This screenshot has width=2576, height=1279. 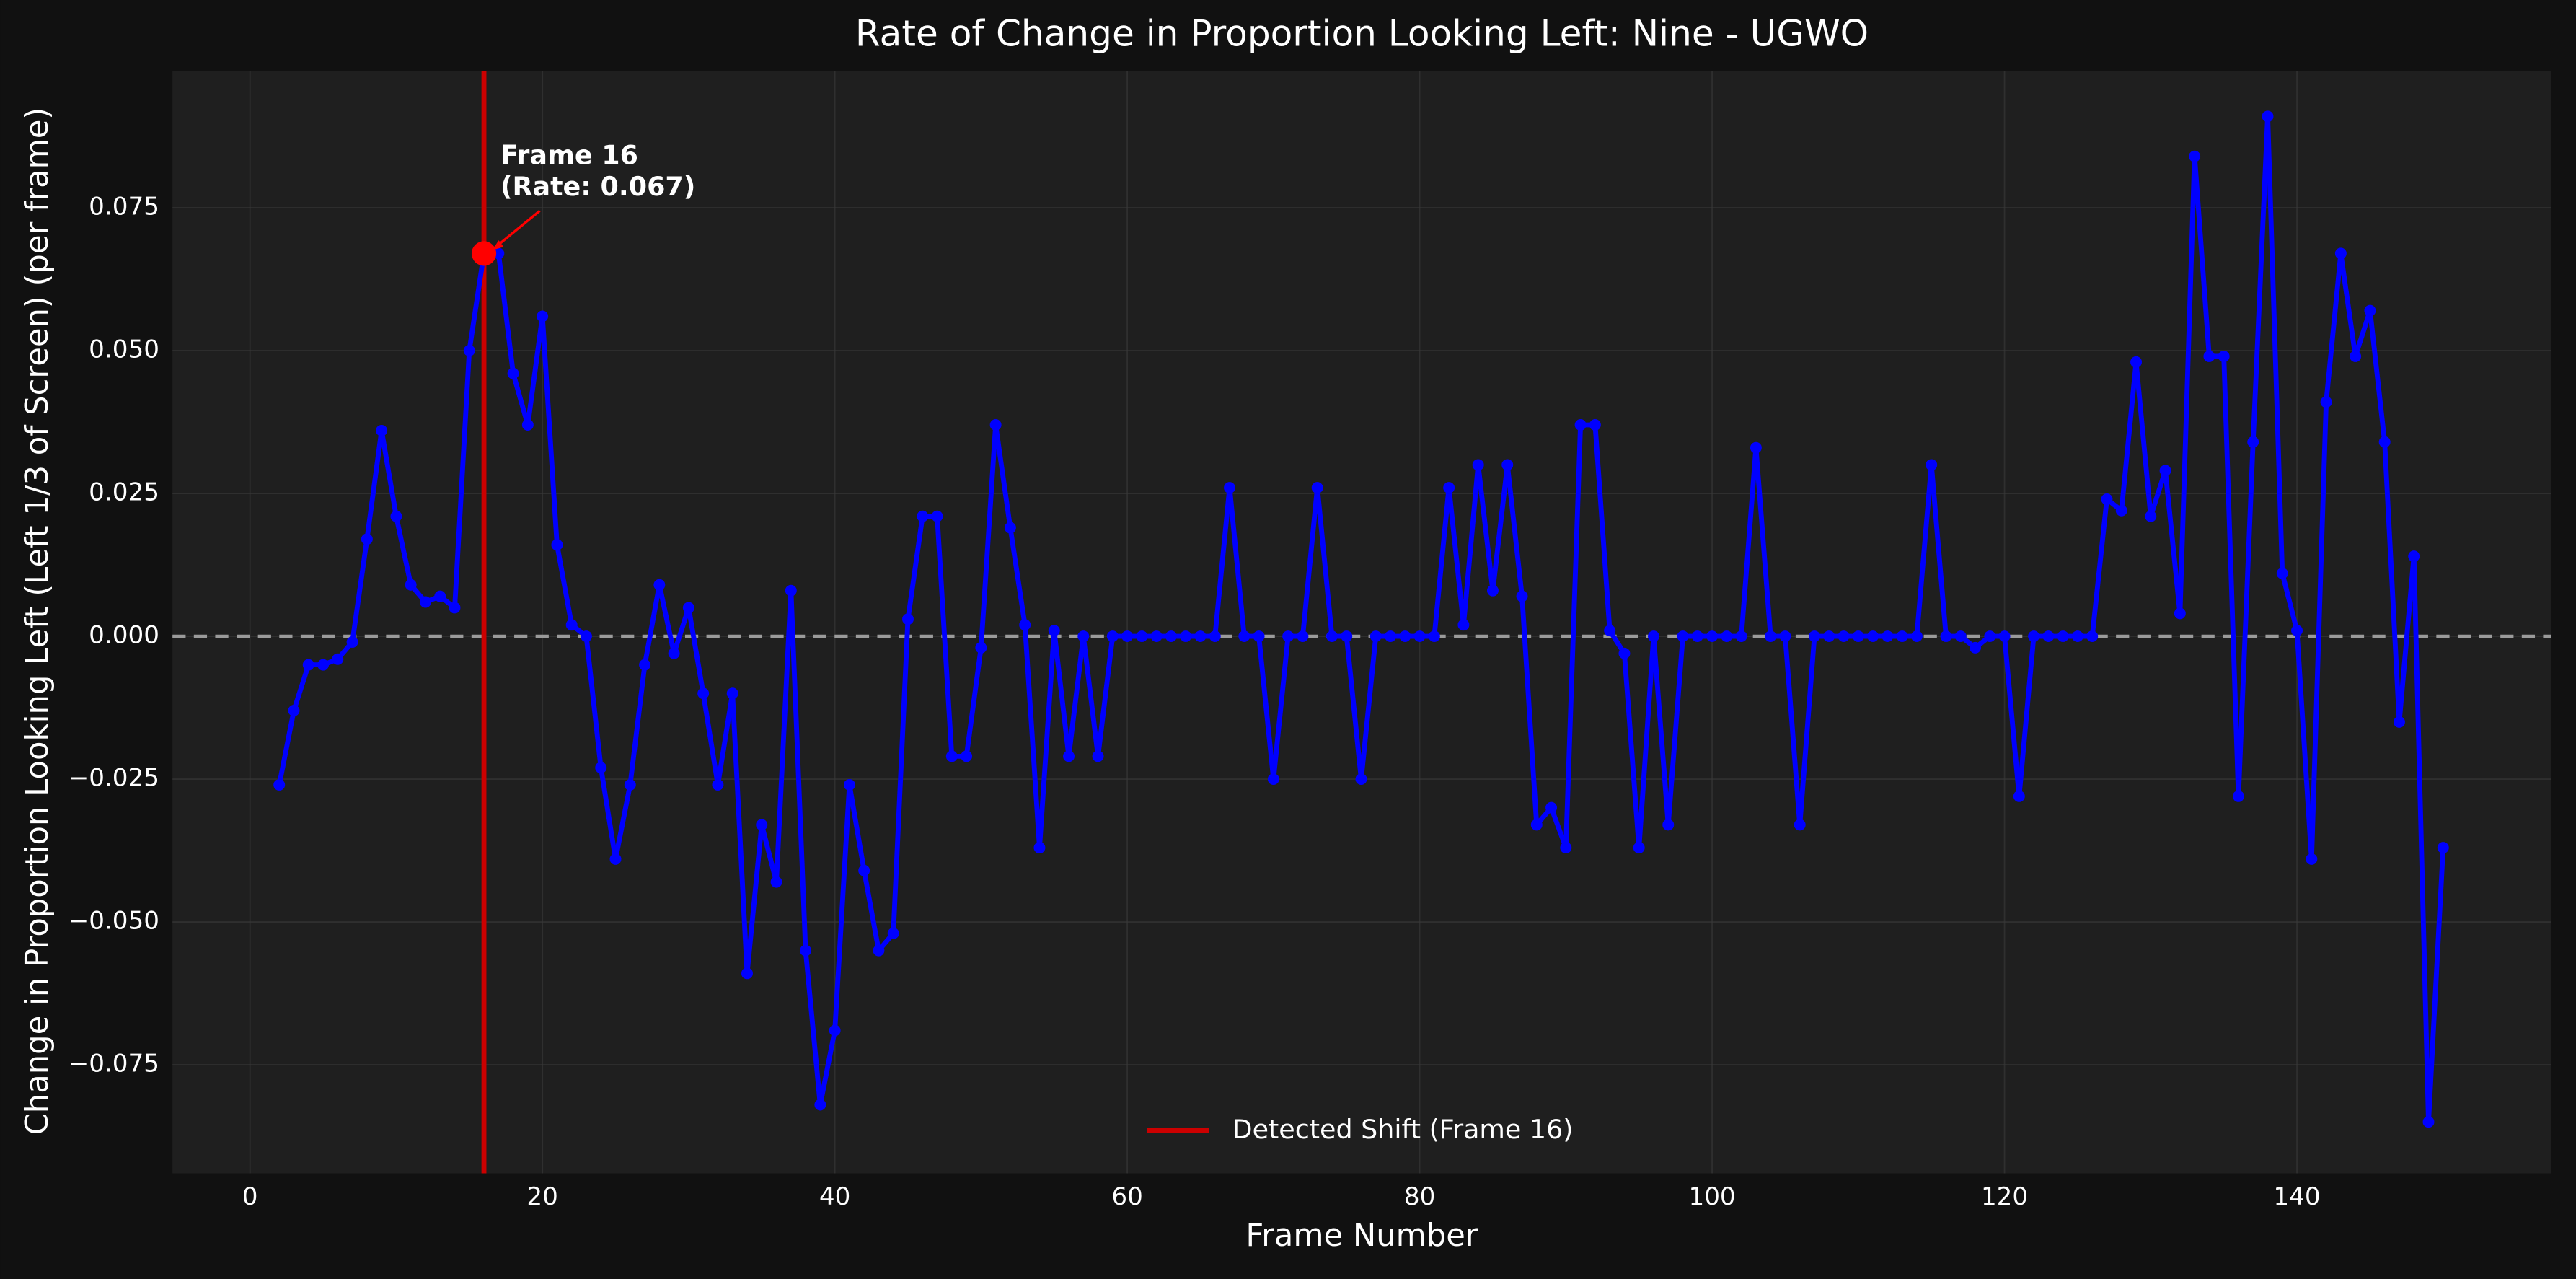 What do you see at coordinates (114, 1064) in the screenshot?
I see `y-tick-label: −0.075` at bounding box center [114, 1064].